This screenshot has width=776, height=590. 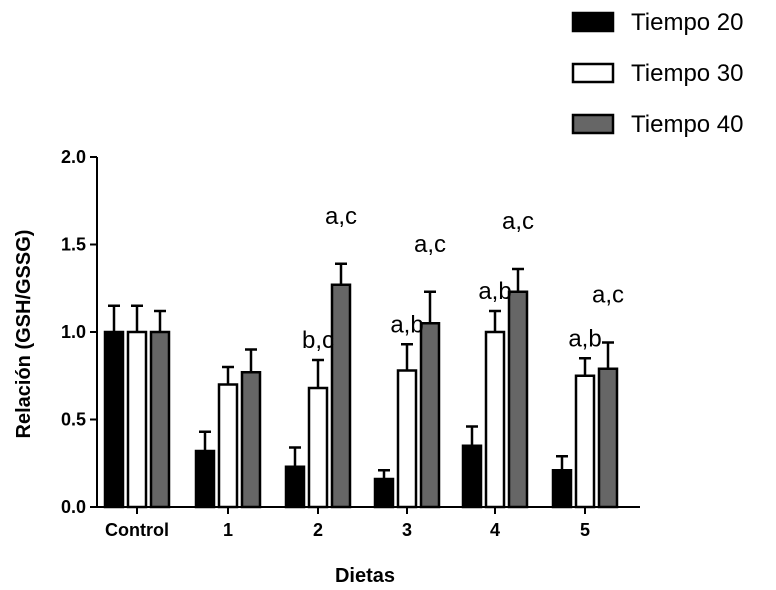 What do you see at coordinates (687, 22) in the screenshot?
I see `legend-label: Tiempo 20` at bounding box center [687, 22].